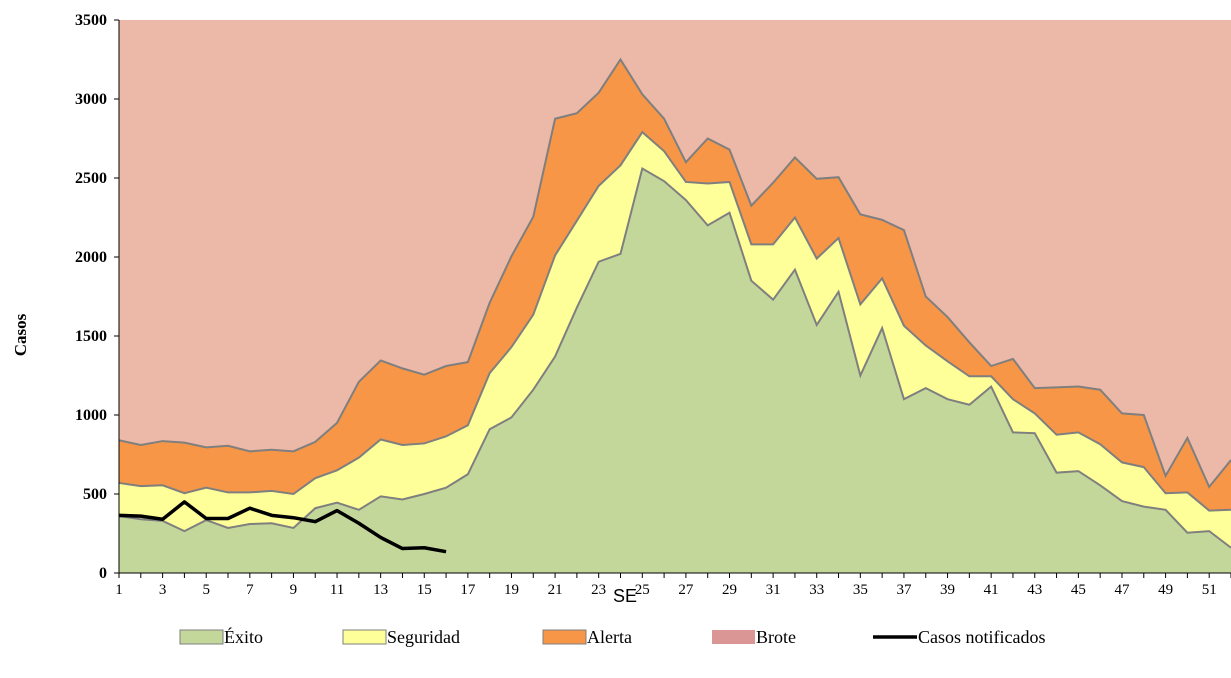  What do you see at coordinates (729, 590) in the screenshot?
I see `x-tick-label: 29` at bounding box center [729, 590].